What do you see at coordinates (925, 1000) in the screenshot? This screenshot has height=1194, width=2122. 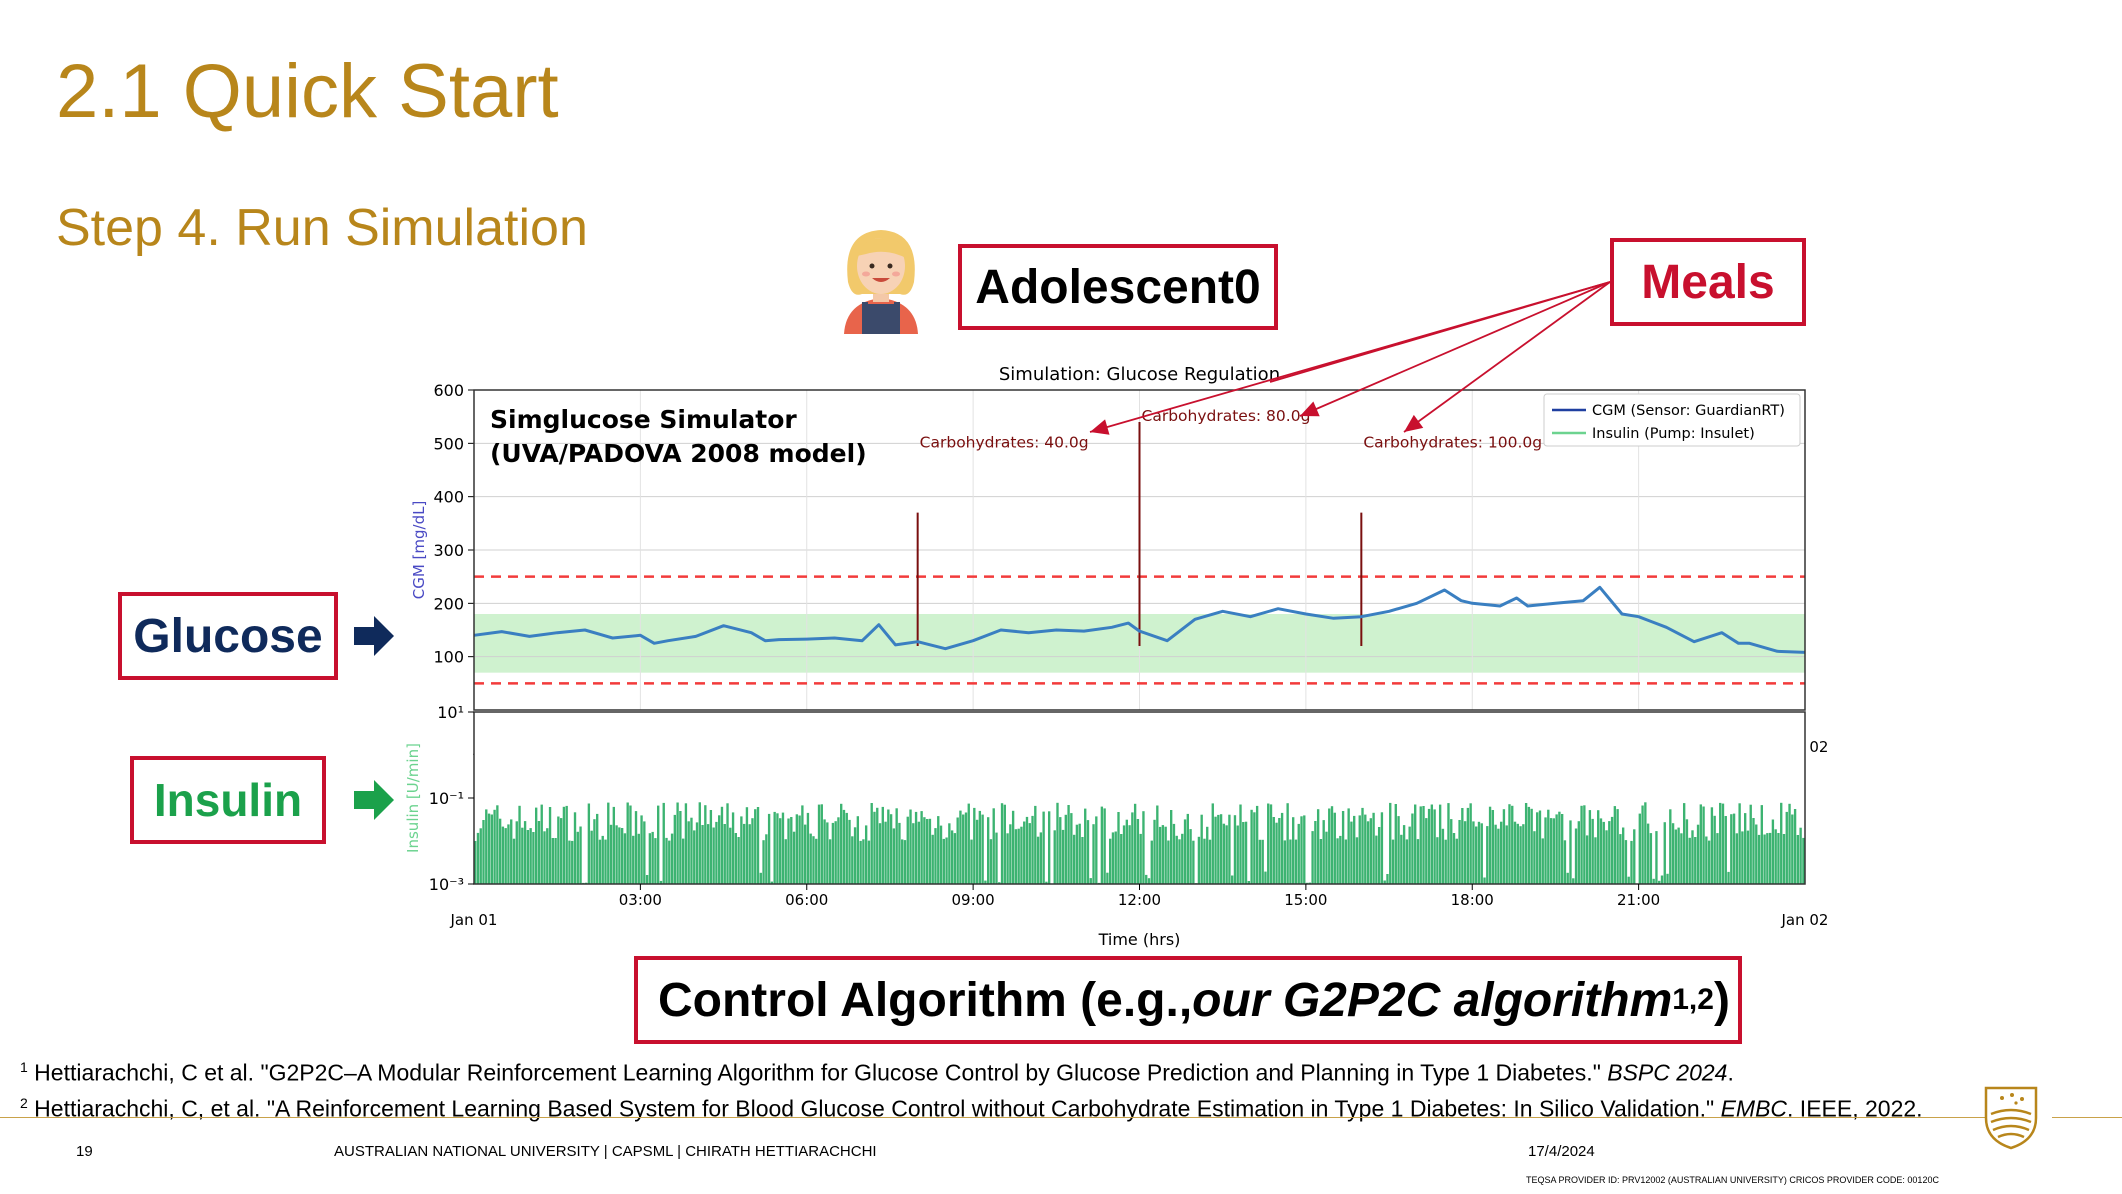 I see `algo-prefix: Control Algorithm (e.g.,` at bounding box center [925, 1000].